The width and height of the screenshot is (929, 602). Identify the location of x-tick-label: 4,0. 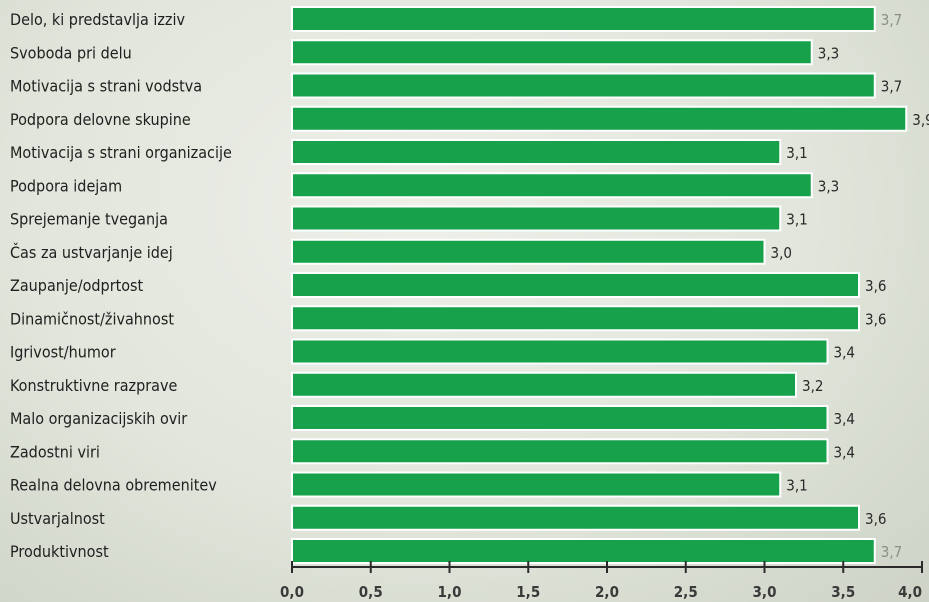
(910, 592).